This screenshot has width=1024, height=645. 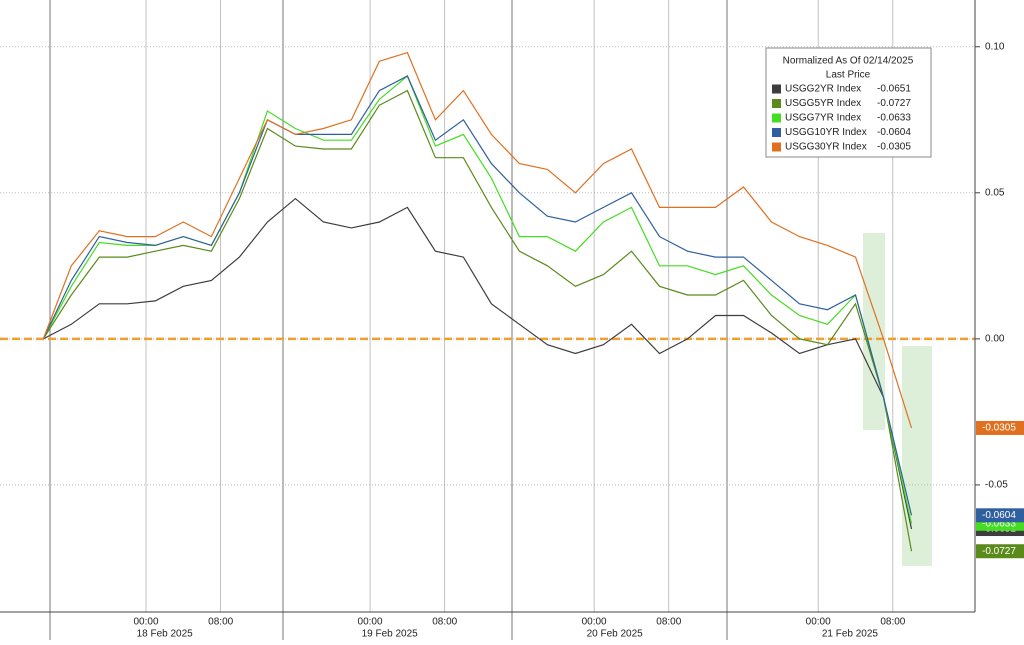 I want to click on value-tag-label: -0.0305, so click(x=999, y=428).